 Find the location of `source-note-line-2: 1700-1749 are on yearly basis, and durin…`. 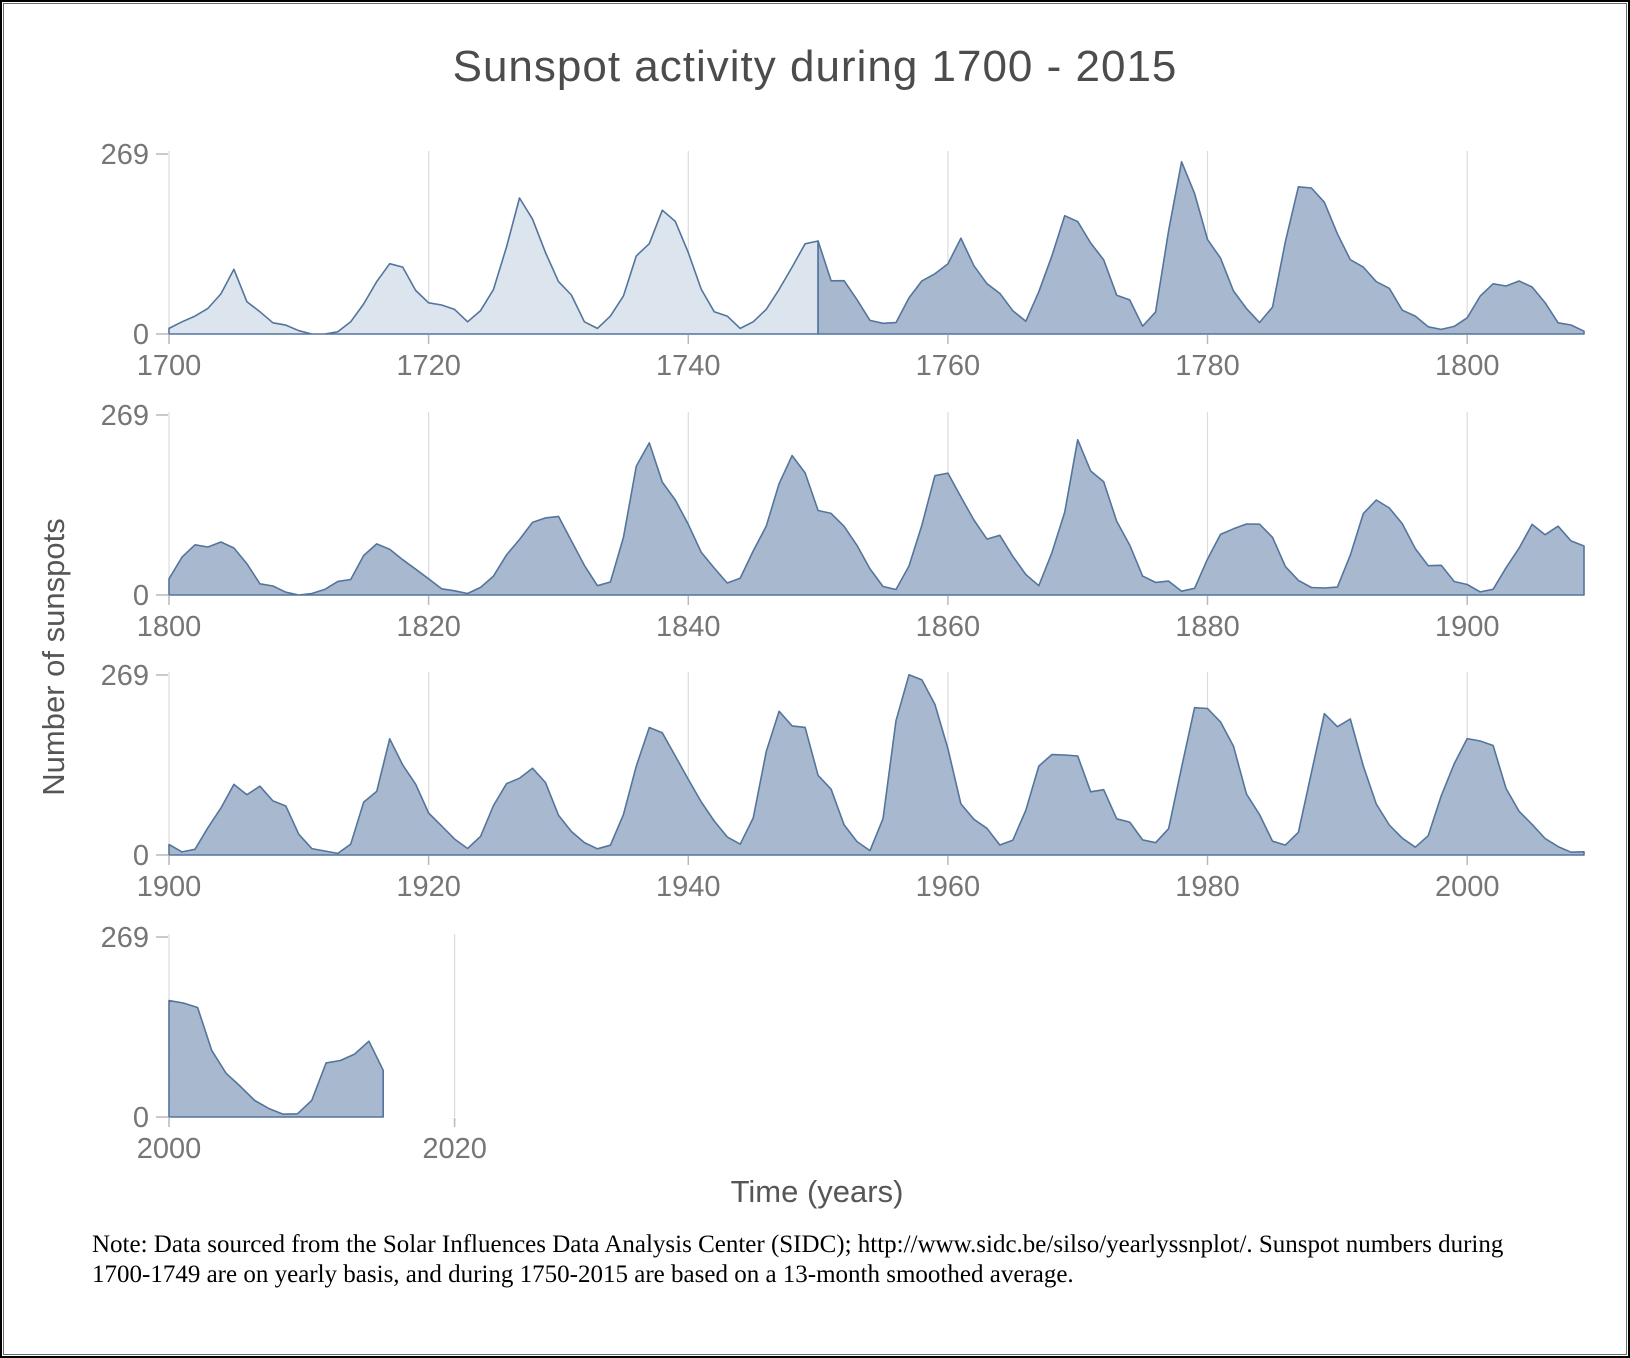

source-note-line-2: 1700-1749 are on yearly basis, and durin… is located at coordinates (583, 1274).